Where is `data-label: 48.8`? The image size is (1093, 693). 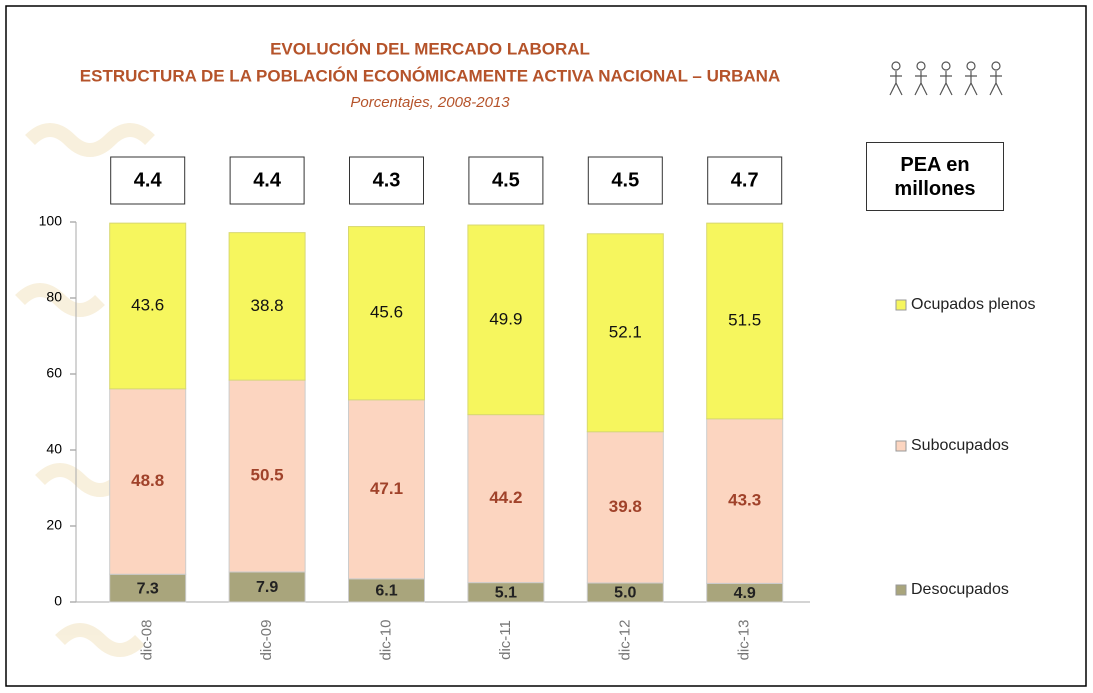
data-label: 48.8 is located at coordinates (147, 480).